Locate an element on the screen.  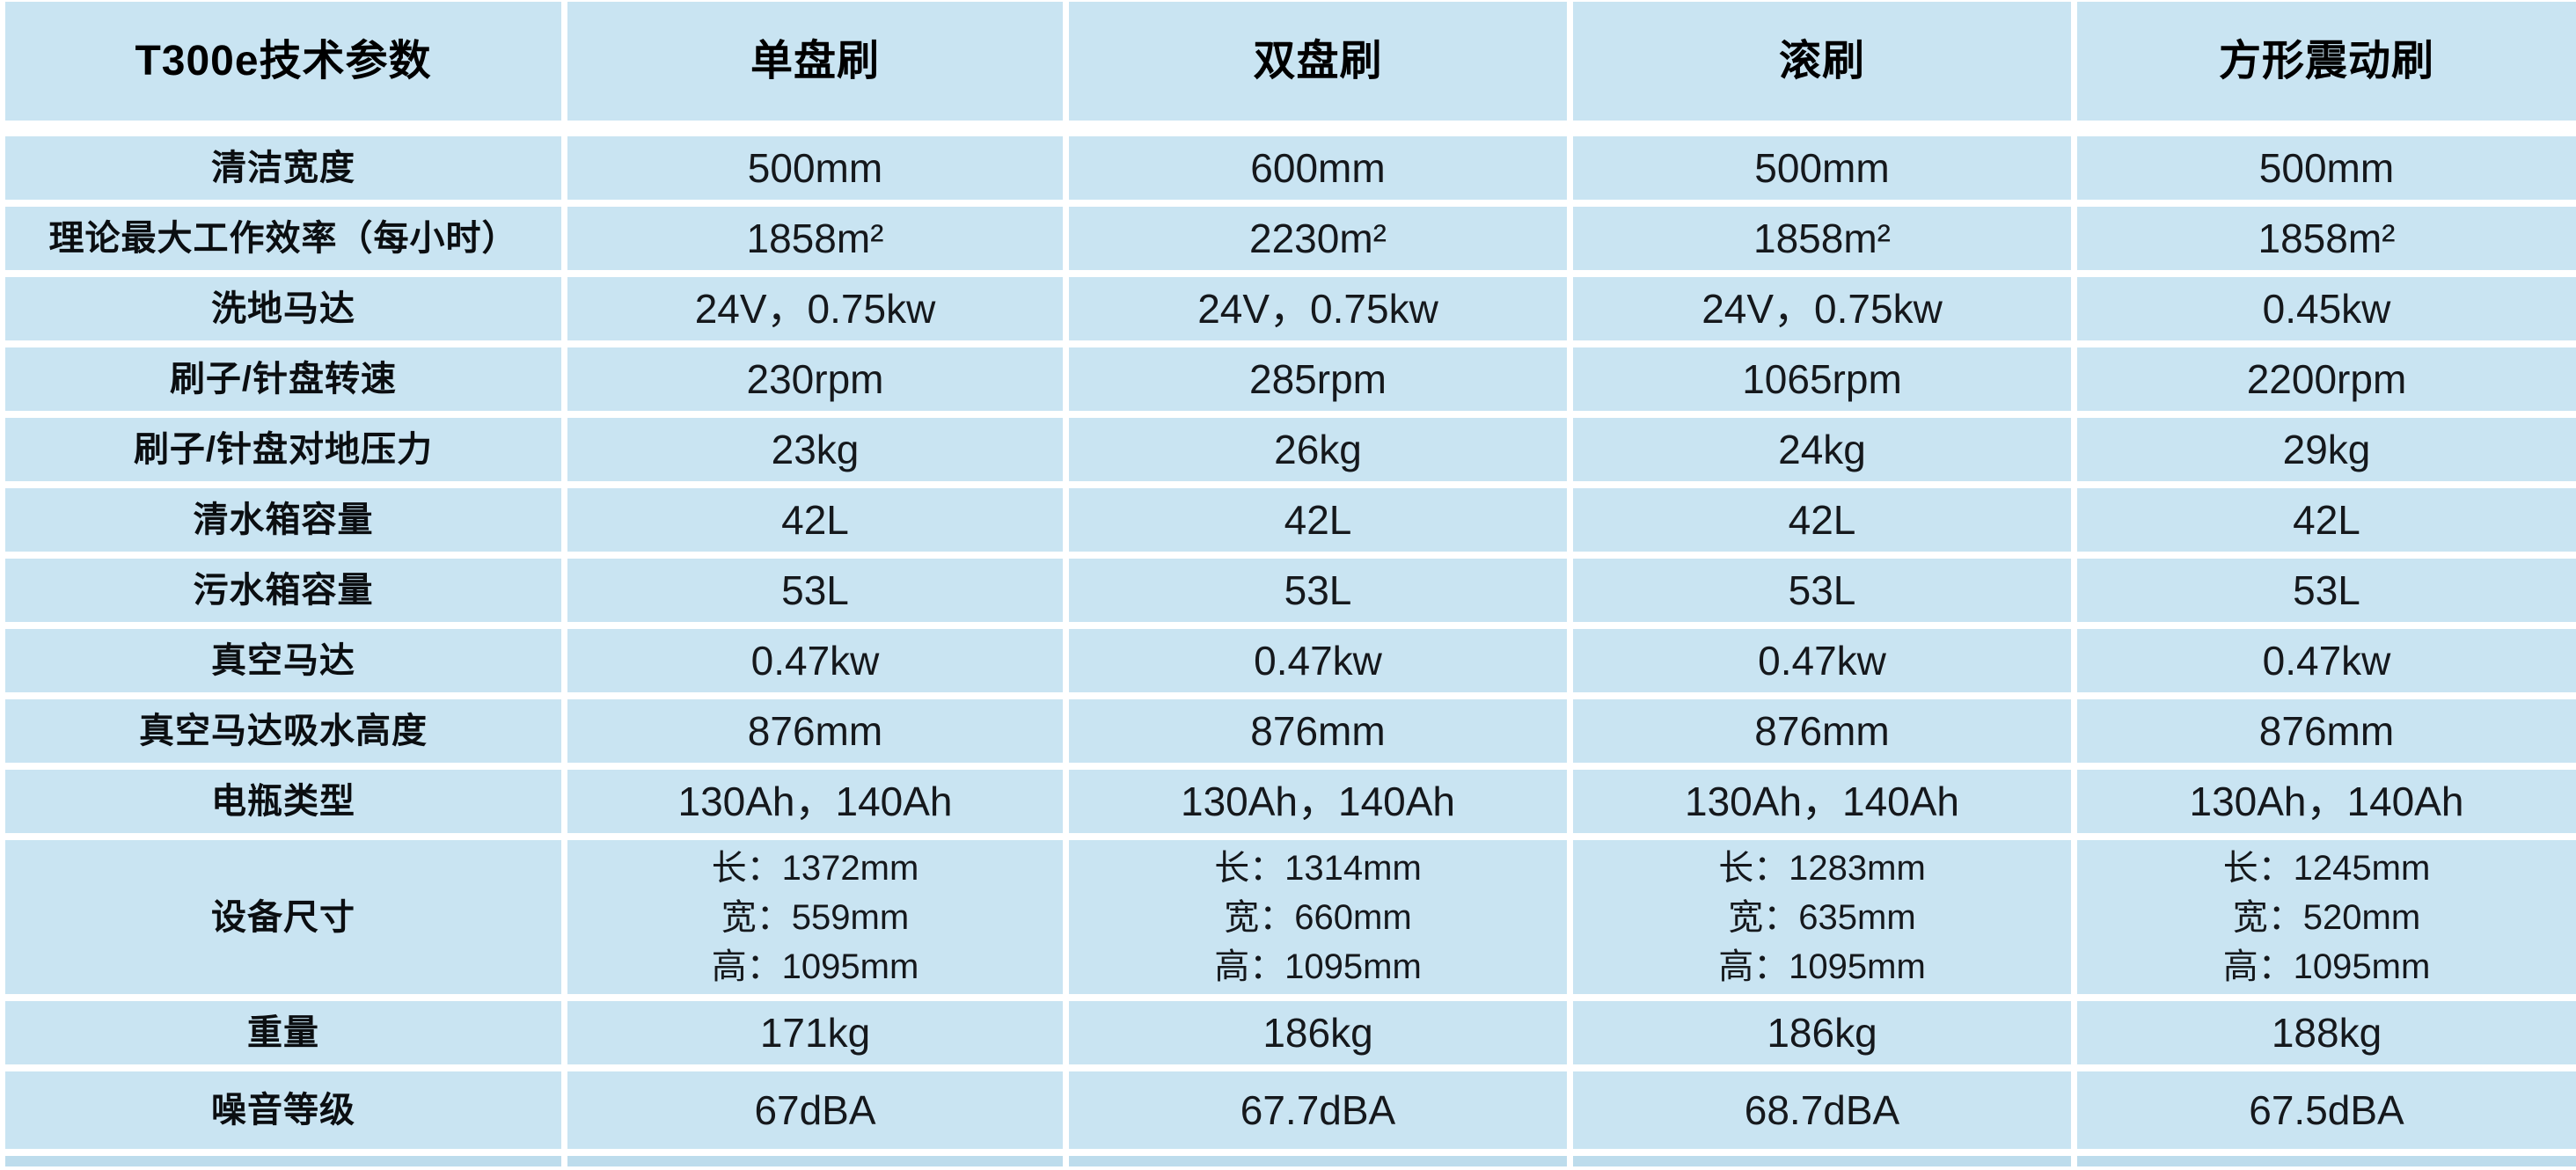
table-row: 洗地马达 24V，0.75kw 24V，0.75kw 24V，0.75kw 0.45kw is located at coordinates (1290, 308).